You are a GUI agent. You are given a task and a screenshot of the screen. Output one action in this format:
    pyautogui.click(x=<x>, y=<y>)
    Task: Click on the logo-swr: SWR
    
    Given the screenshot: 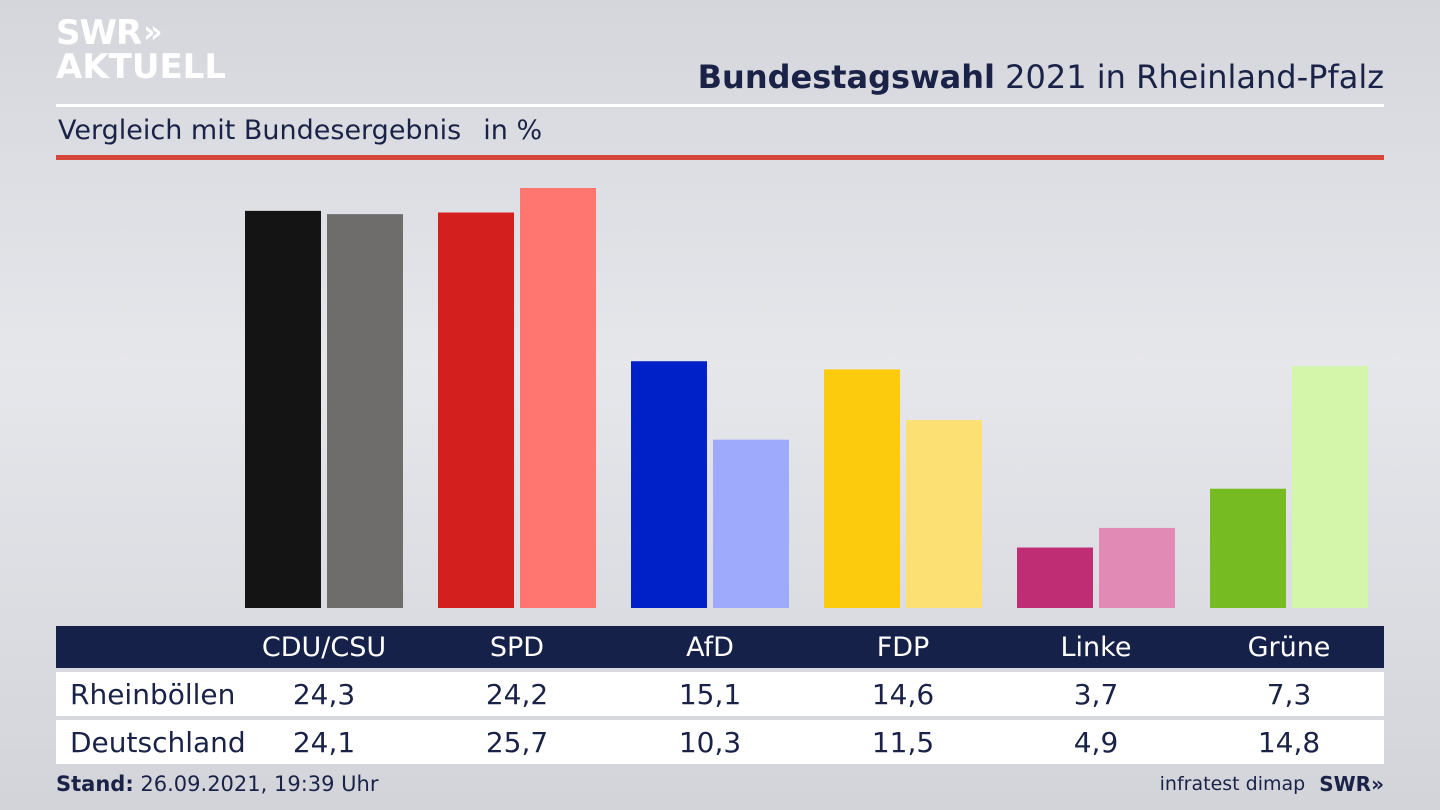 What is the action you would take?
    pyautogui.click(x=99, y=33)
    